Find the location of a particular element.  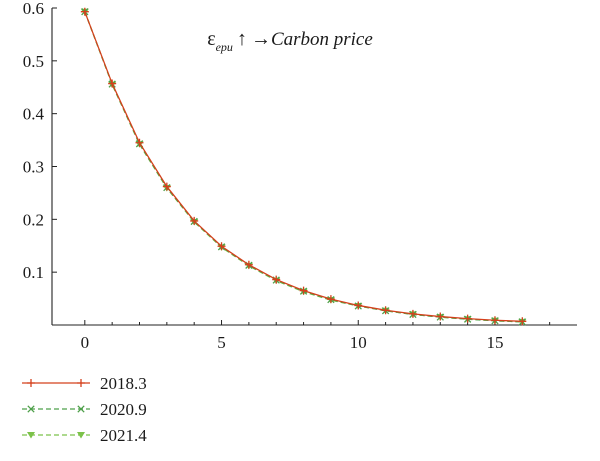

legend-label: 2020.9 is located at coordinates (123, 409).